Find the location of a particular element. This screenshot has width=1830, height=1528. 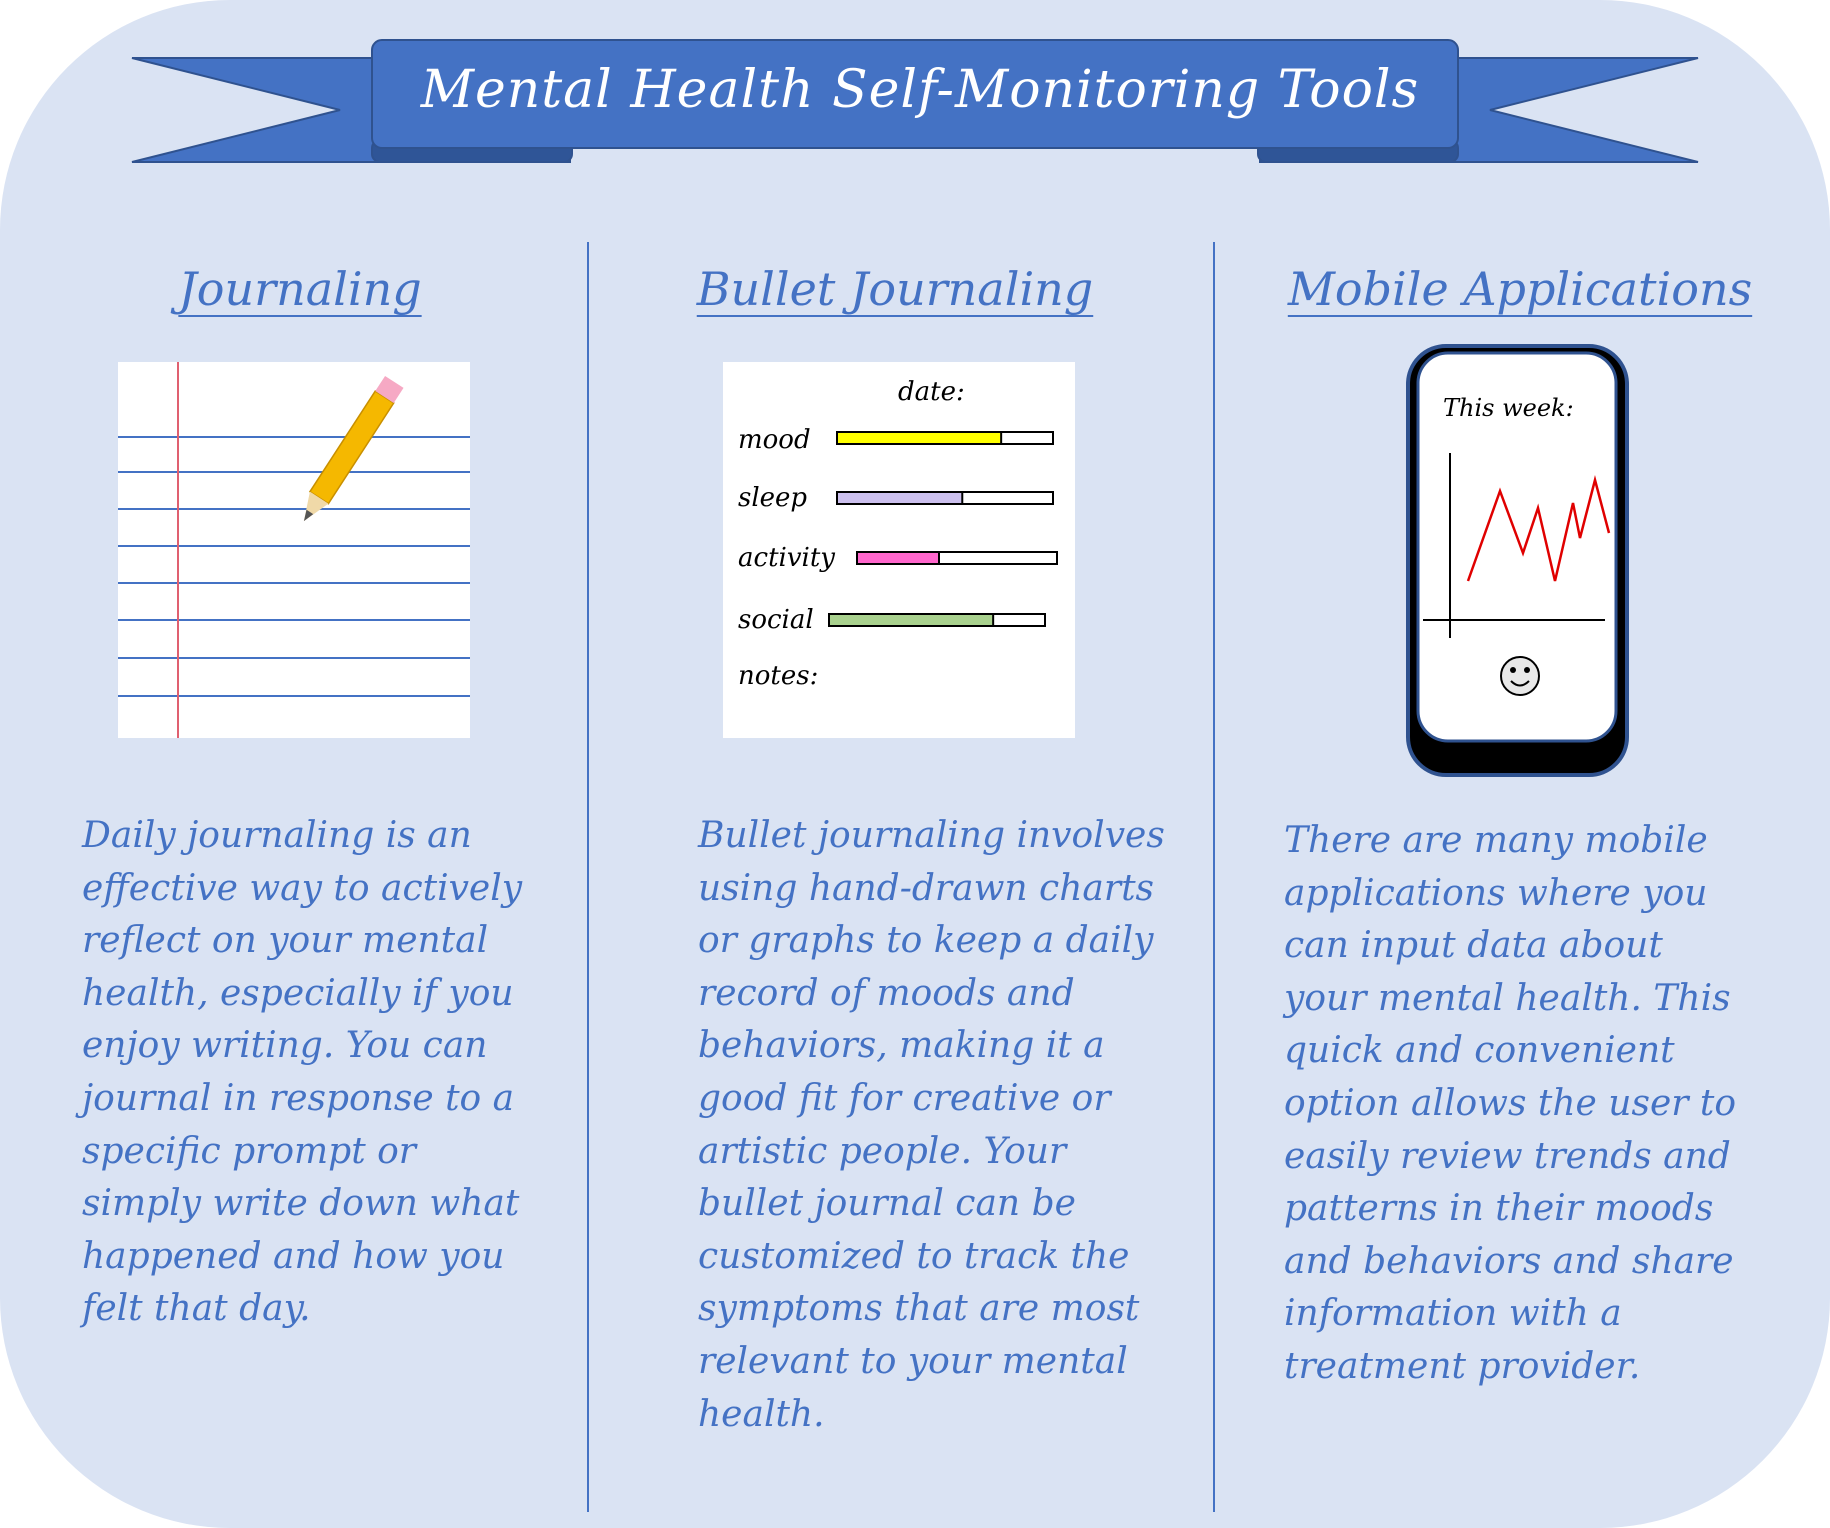

banner-center is located at coordinates (915, 94).